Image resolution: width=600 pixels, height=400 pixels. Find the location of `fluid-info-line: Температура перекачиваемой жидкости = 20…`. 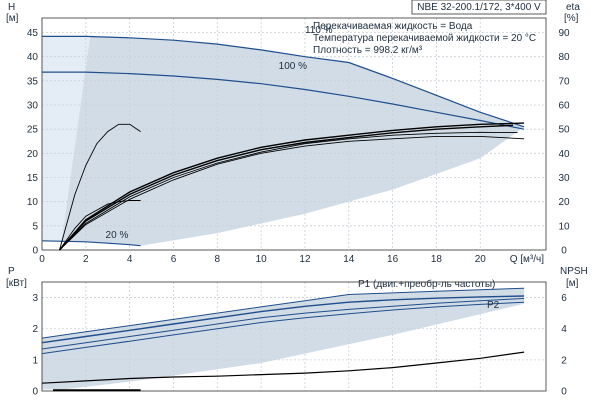

fluid-info-line: Температура перекачиваемой жидкости = 20… is located at coordinates (424, 38).